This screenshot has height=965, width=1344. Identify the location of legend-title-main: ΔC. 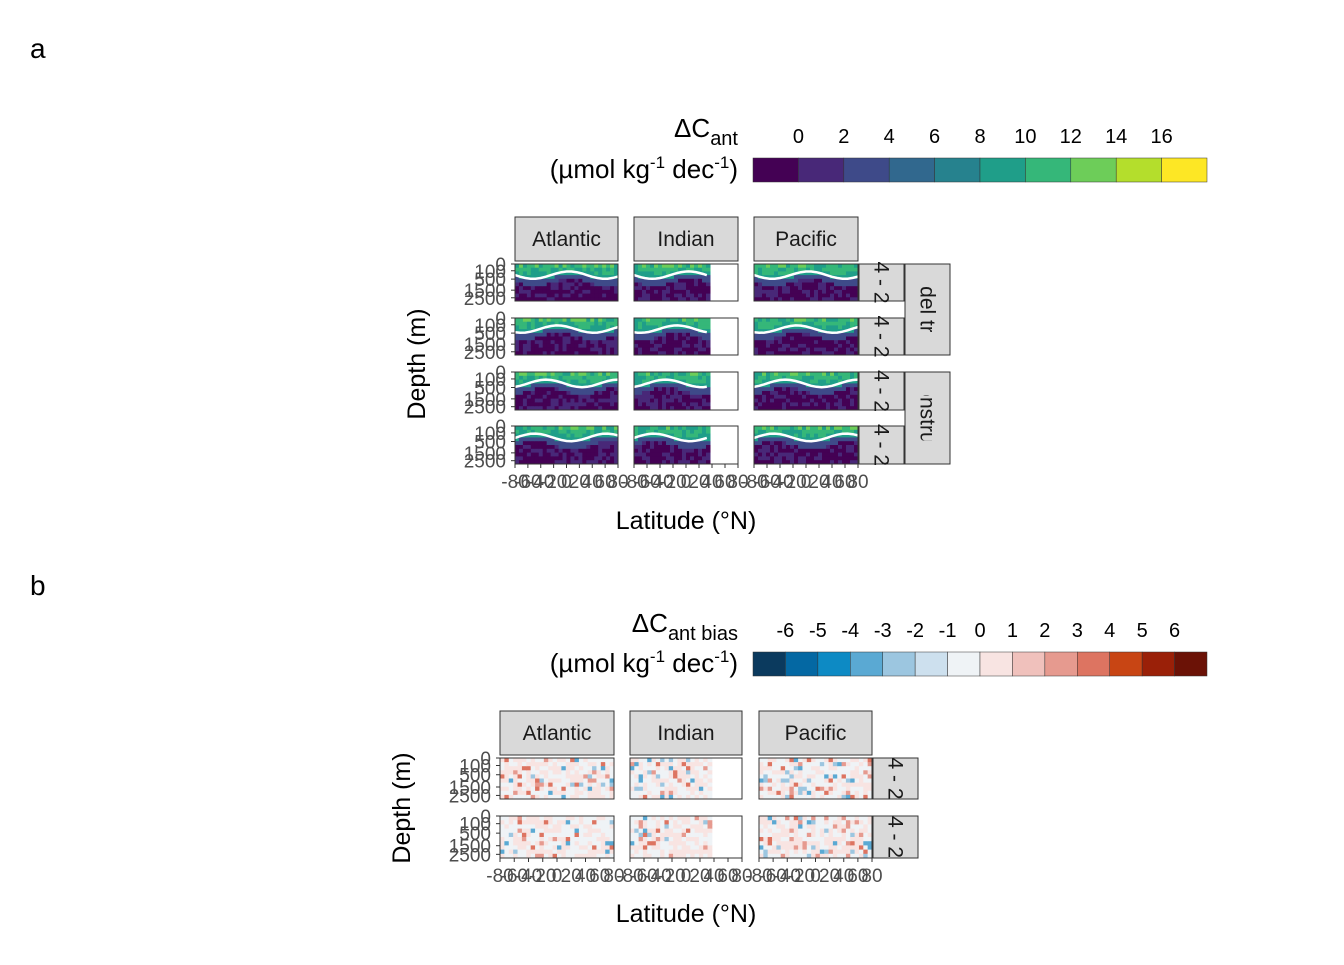
(692, 128).